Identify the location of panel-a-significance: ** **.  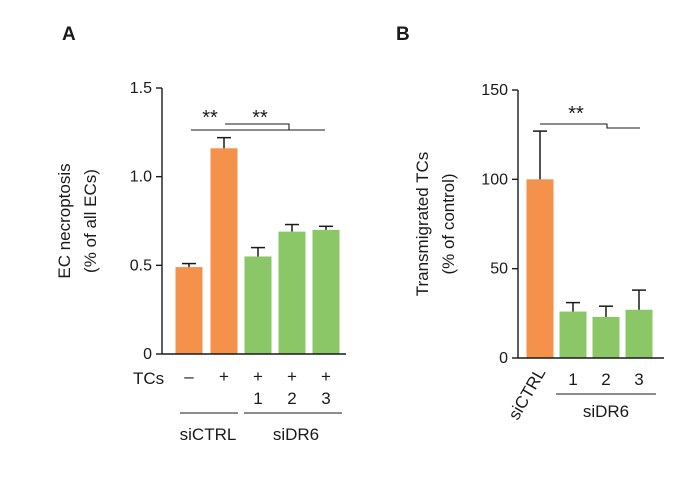
(258, 119).